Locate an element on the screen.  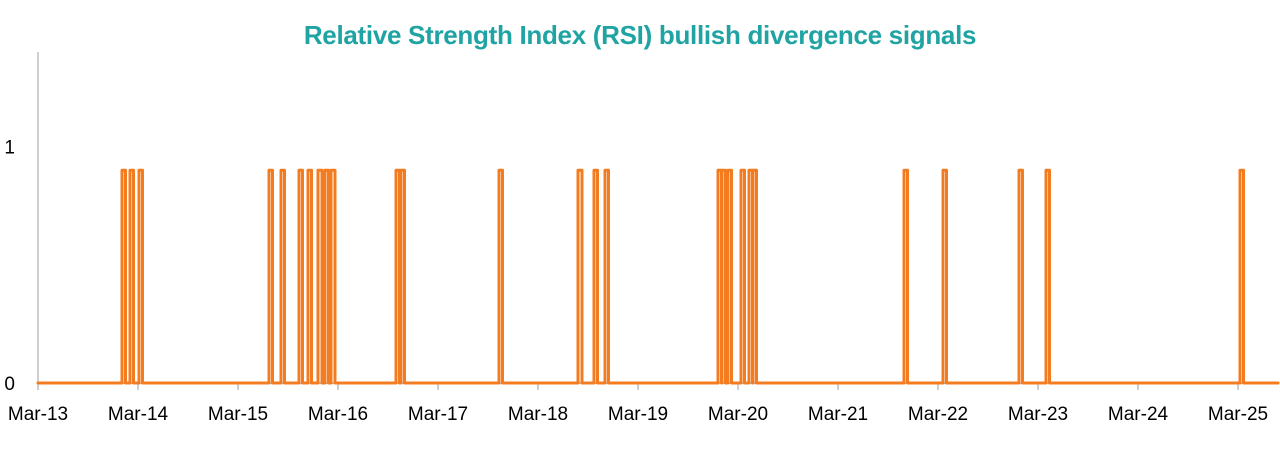
x-tick-label: Mar-15 is located at coordinates (238, 414).